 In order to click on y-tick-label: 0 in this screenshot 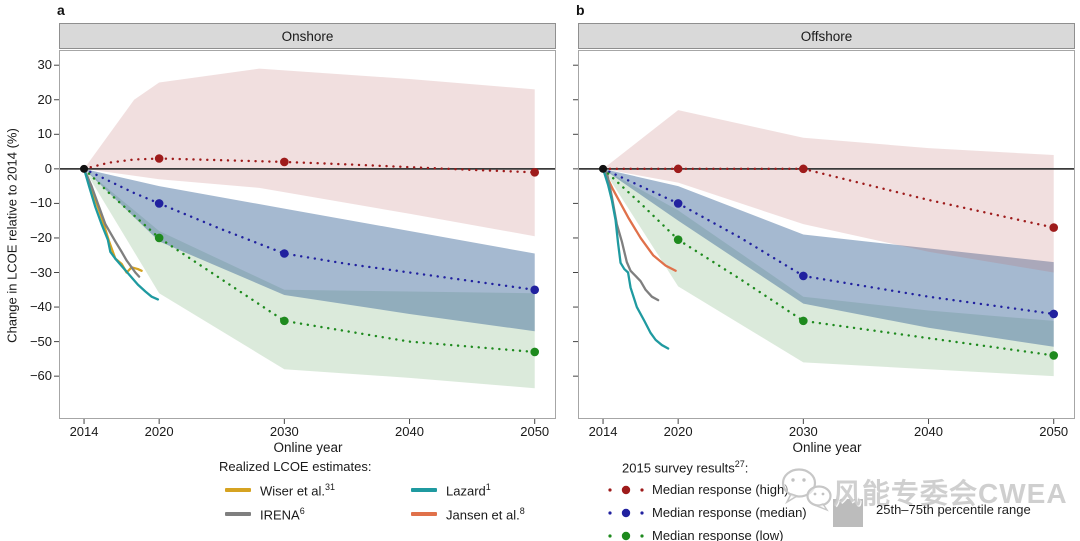, I will do `click(48, 168)`.